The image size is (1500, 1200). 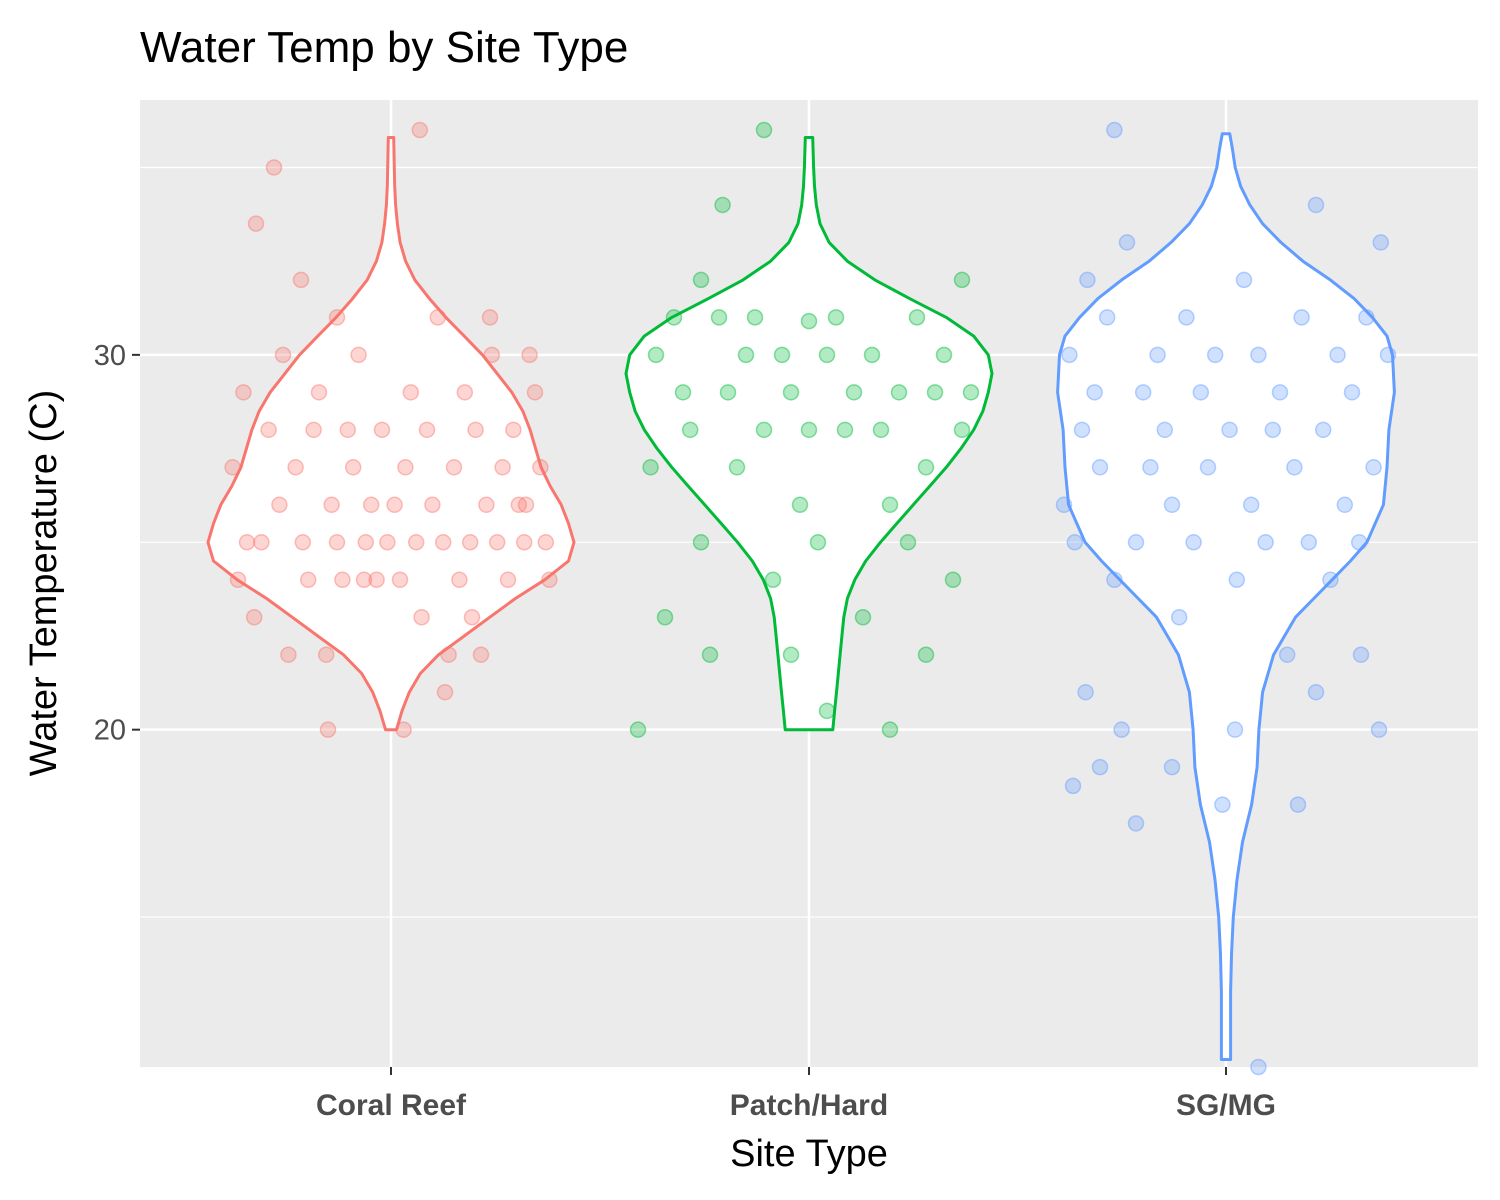 What do you see at coordinates (391, 1105) in the screenshot?
I see `x-tick-label: Coral Reef` at bounding box center [391, 1105].